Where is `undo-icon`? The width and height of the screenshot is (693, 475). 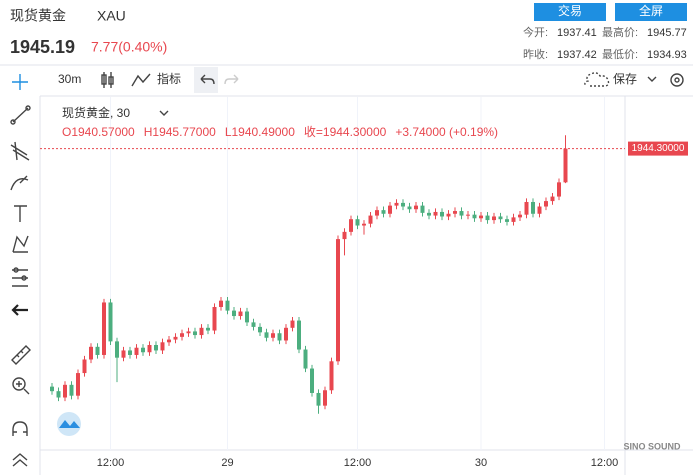 undo-icon is located at coordinates (207, 79).